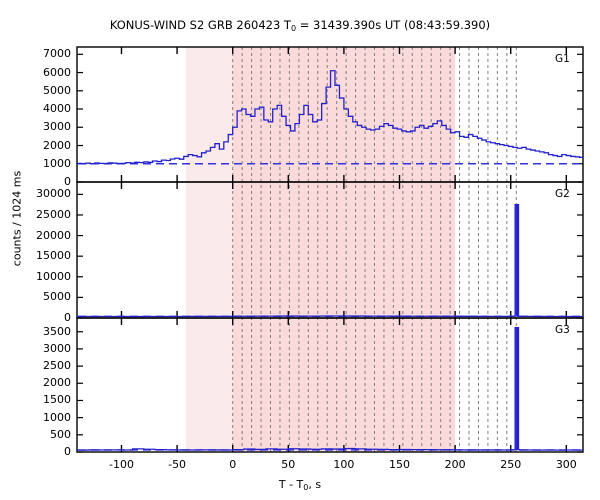 The height and width of the screenshot is (500, 600). What do you see at coordinates (57, 109) in the screenshot?
I see `y-tick-label-g1: 4000` at bounding box center [57, 109].